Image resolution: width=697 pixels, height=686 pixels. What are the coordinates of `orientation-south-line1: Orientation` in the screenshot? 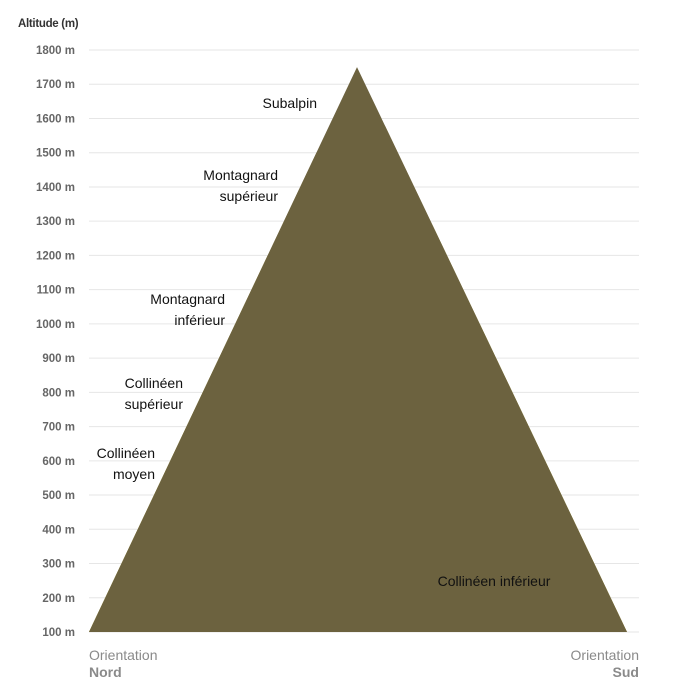 It's located at (605, 655).